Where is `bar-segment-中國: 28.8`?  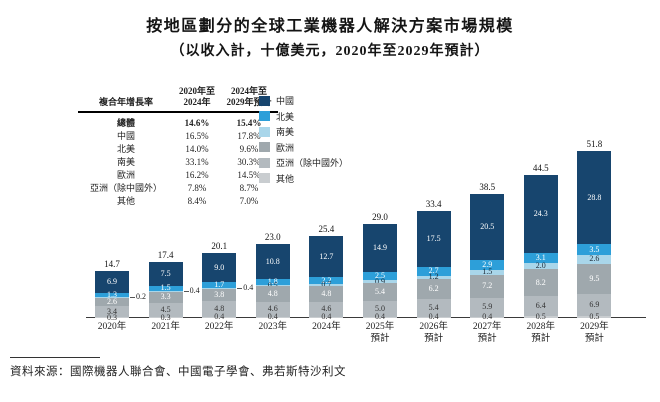
bar-segment-中國: 28.8 is located at coordinates (594, 197).